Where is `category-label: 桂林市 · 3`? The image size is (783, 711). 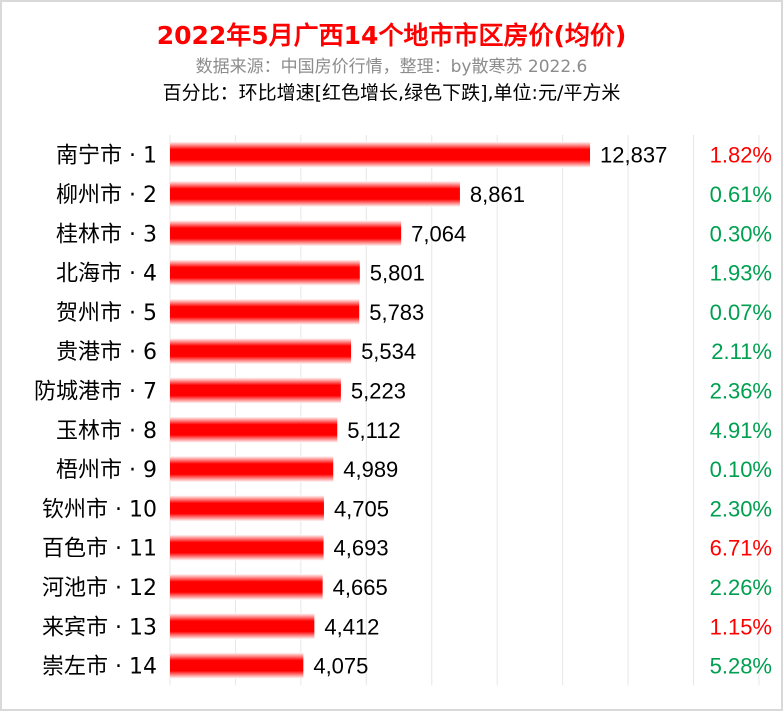 category-label: 桂林市 · 3 is located at coordinates (106, 234).